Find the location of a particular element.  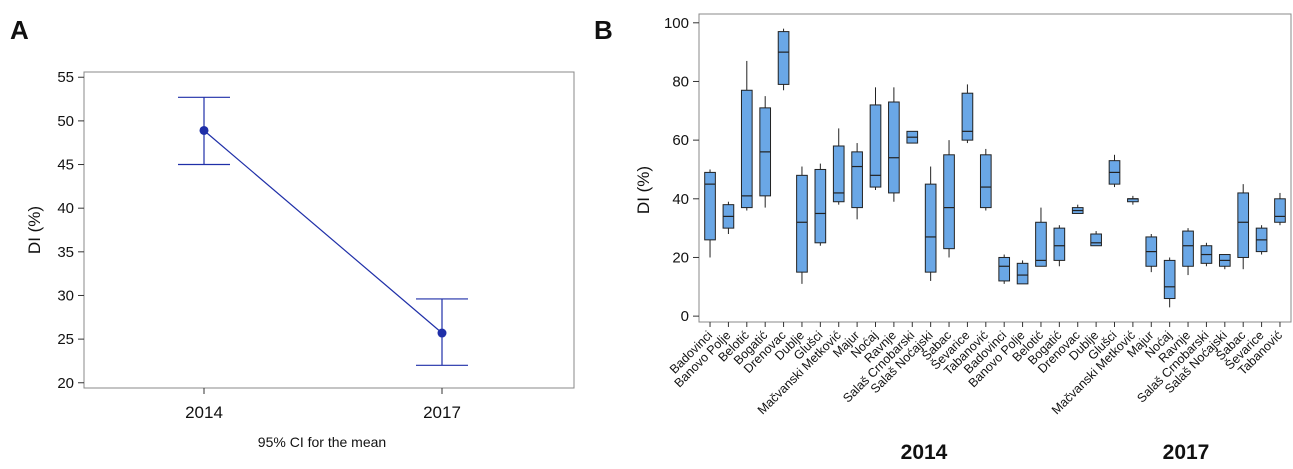

panel-b-group-label-2017: 2017 is located at coordinates (1186, 452).